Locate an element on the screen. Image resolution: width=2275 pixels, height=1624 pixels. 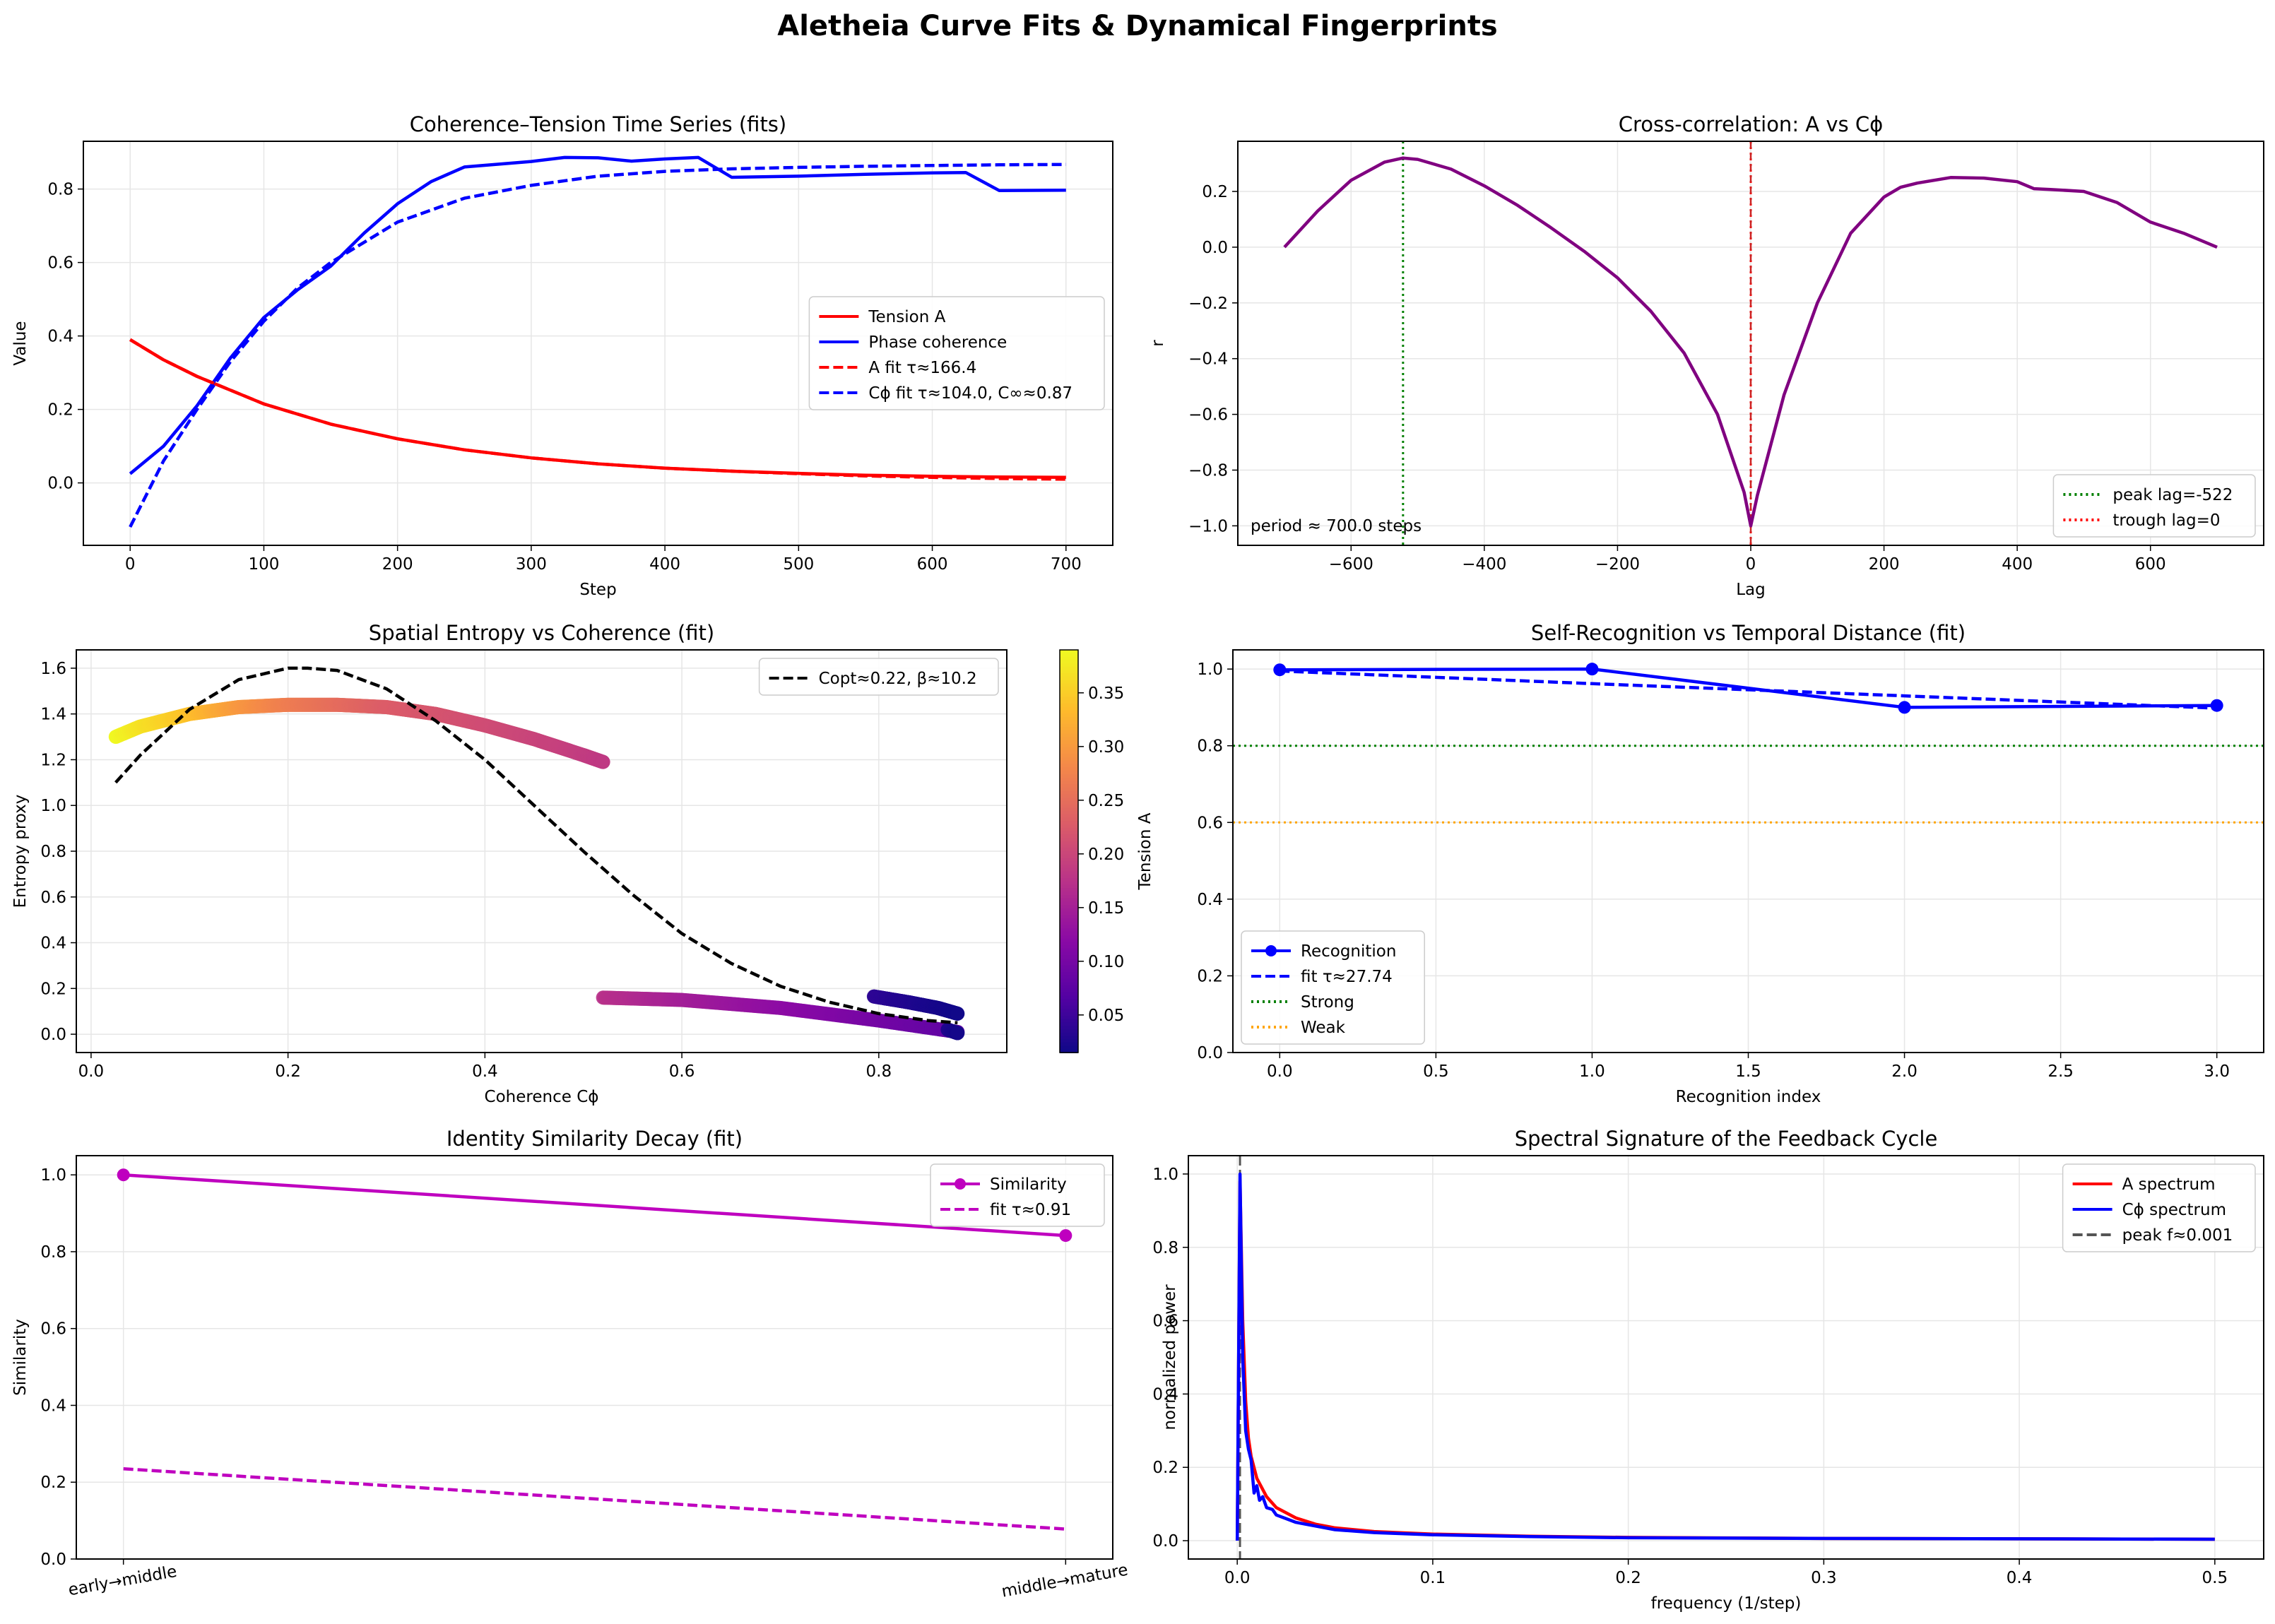
chart-title: Spectral Signature of the Feedback Cycle is located at coordinates (1726, 1139).